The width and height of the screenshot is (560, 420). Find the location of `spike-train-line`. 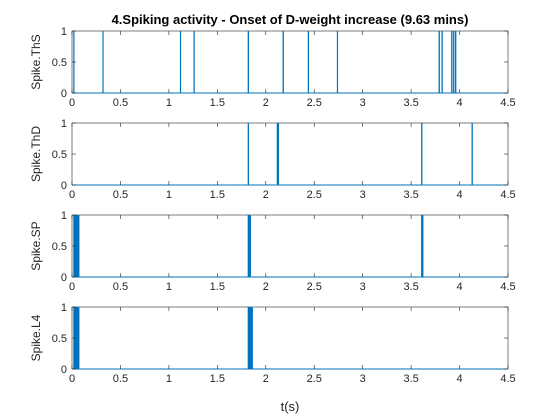

spike-train-line is located at coordinates (290, 62).